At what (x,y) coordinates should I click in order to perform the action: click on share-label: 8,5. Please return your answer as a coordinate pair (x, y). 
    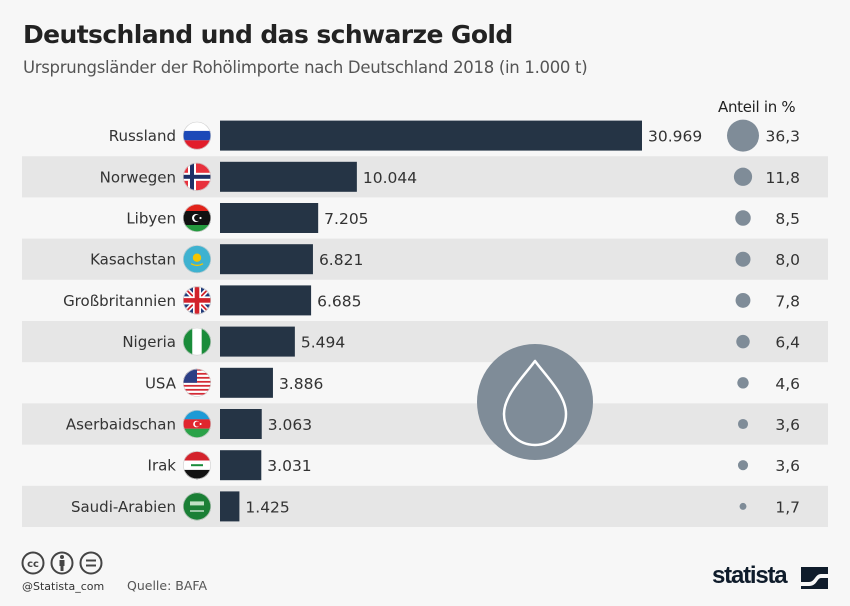
    Looking at the image, I should click on (787, 219).